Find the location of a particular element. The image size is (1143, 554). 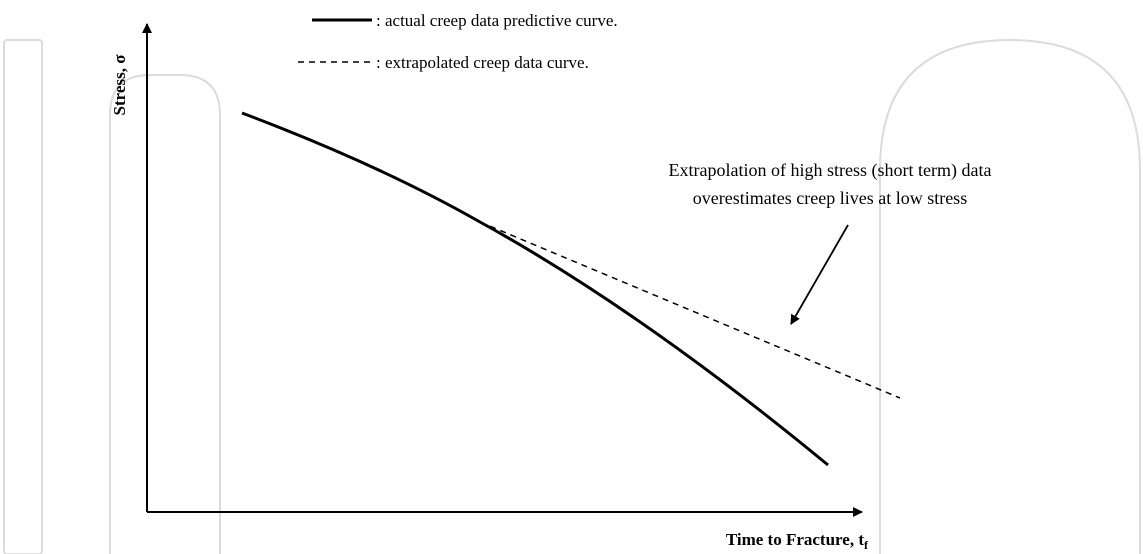

legend-label: : extrapolated creep data curve. is located at coordinates (482, 62).